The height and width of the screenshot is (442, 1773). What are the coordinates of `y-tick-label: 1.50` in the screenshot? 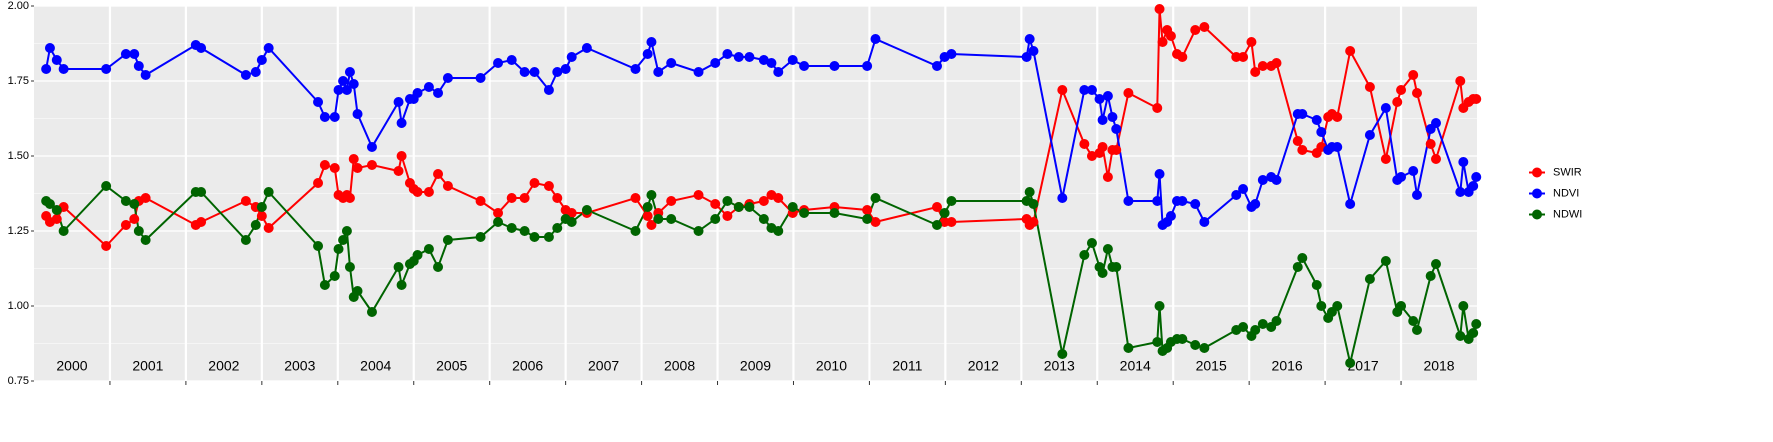 It's located at (18, 156).